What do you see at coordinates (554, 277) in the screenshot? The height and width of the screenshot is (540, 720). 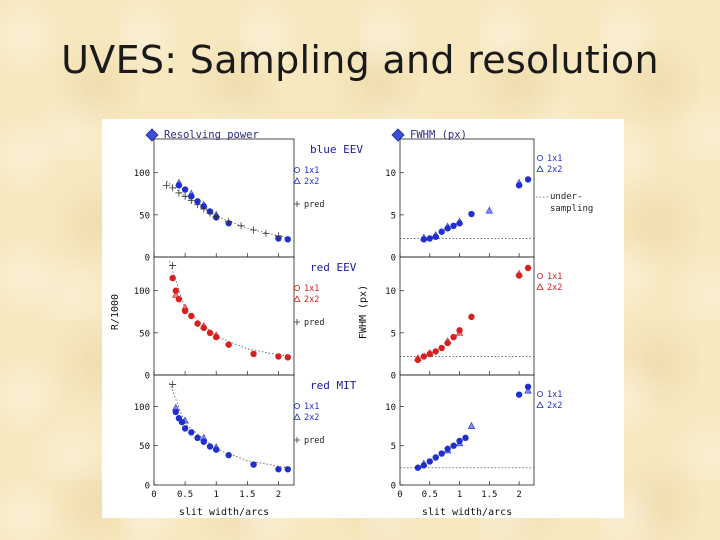 I see `legend-1-1-0-label: 1x1` at bounding box center [554, 277].